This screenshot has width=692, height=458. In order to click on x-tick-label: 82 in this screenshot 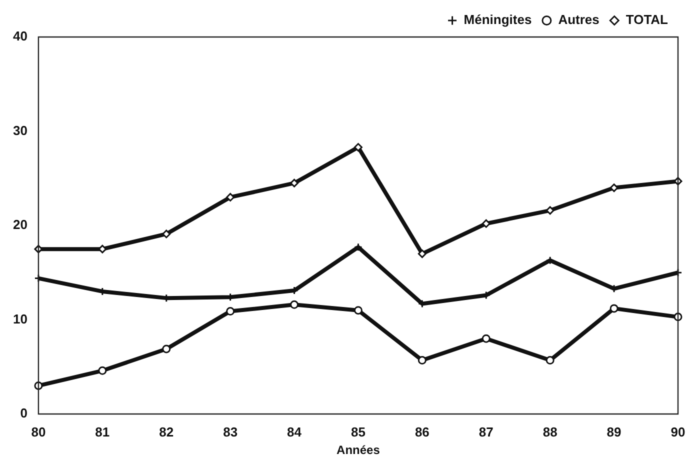, I will do `click(166, 432)`.